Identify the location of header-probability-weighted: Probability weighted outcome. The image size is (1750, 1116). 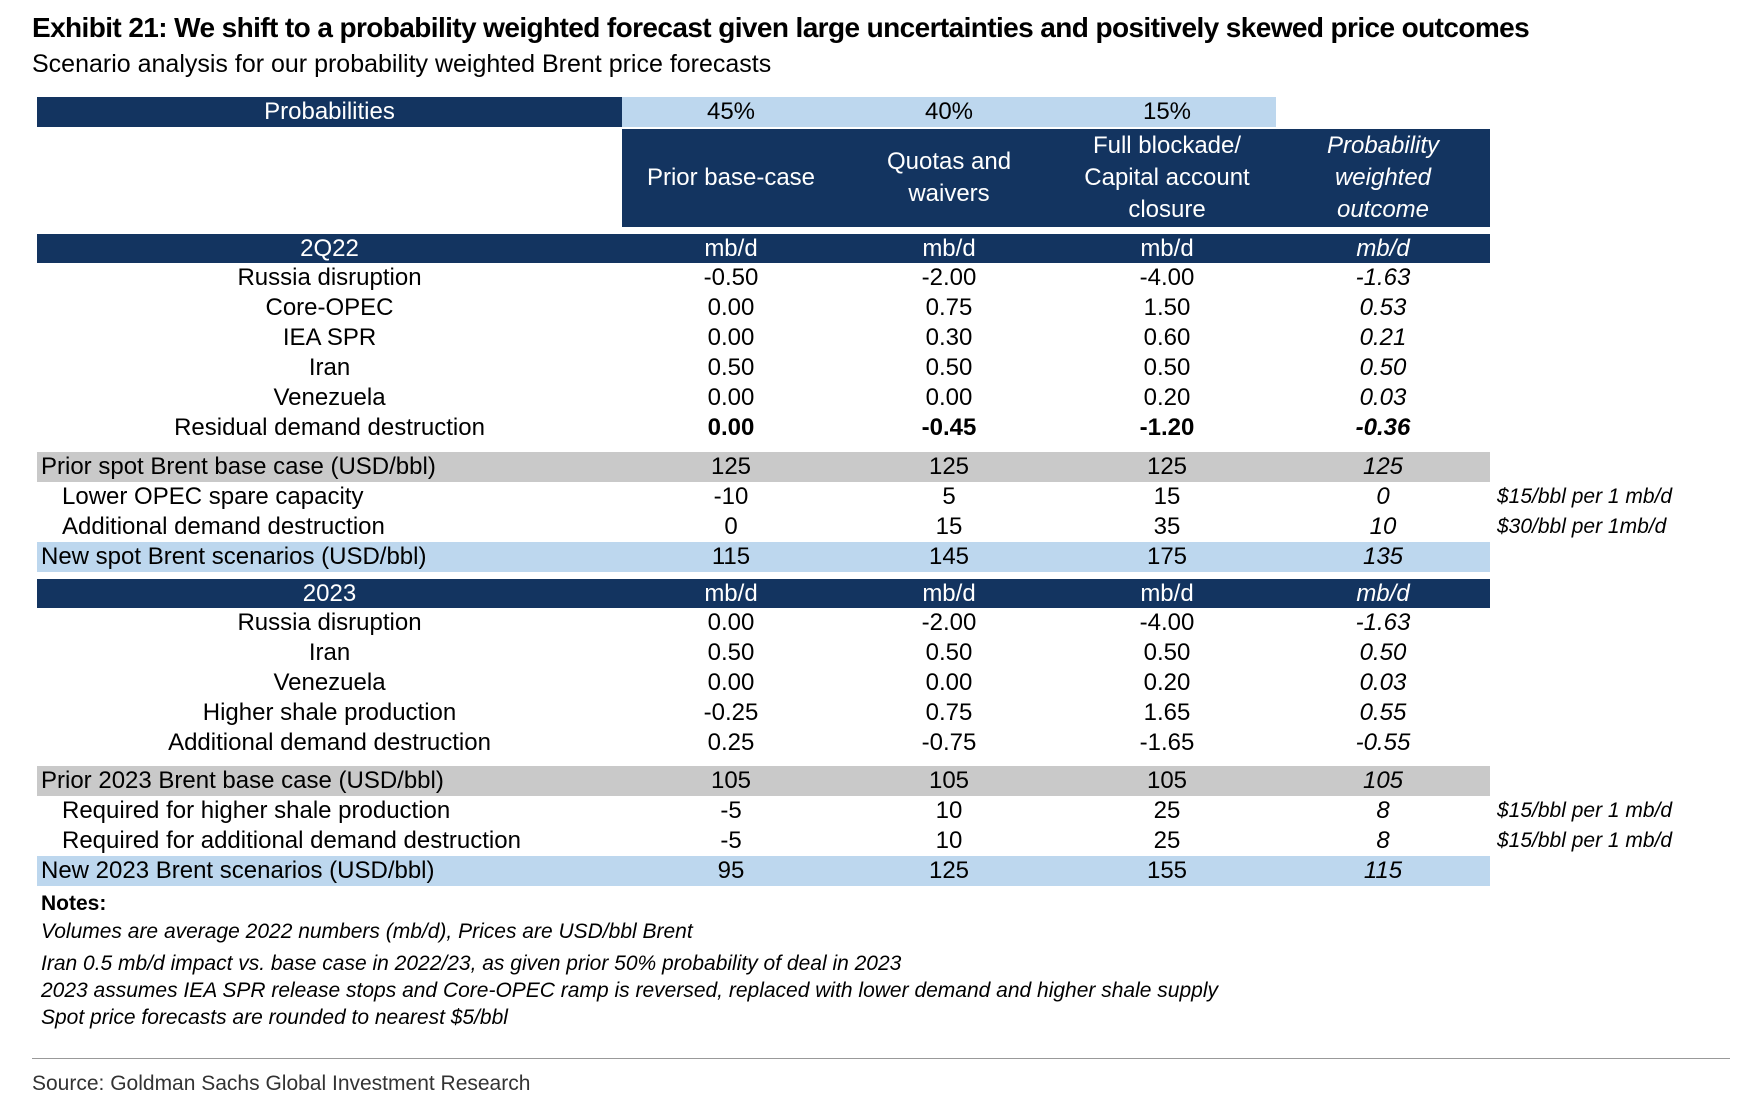
(1383, 178).